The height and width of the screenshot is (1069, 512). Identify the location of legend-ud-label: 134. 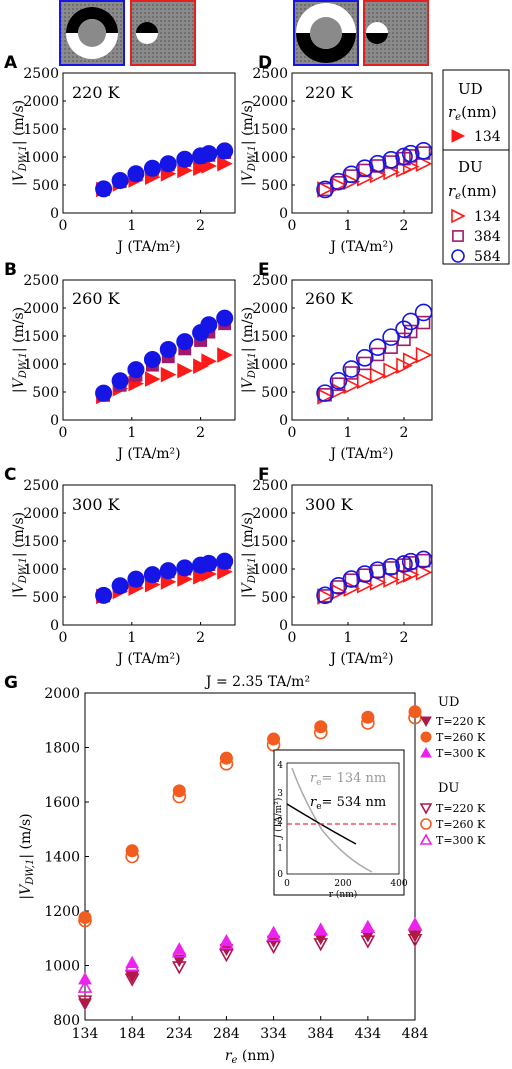
(487, 137).